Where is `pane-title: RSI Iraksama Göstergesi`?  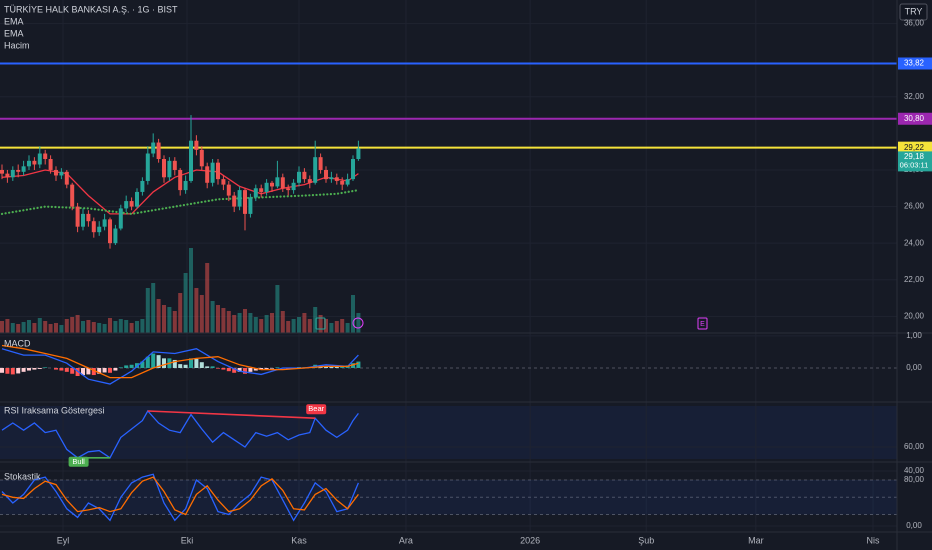 pane-title: RSI Iraksama Göstergesi is located at coordinates (54, 410).